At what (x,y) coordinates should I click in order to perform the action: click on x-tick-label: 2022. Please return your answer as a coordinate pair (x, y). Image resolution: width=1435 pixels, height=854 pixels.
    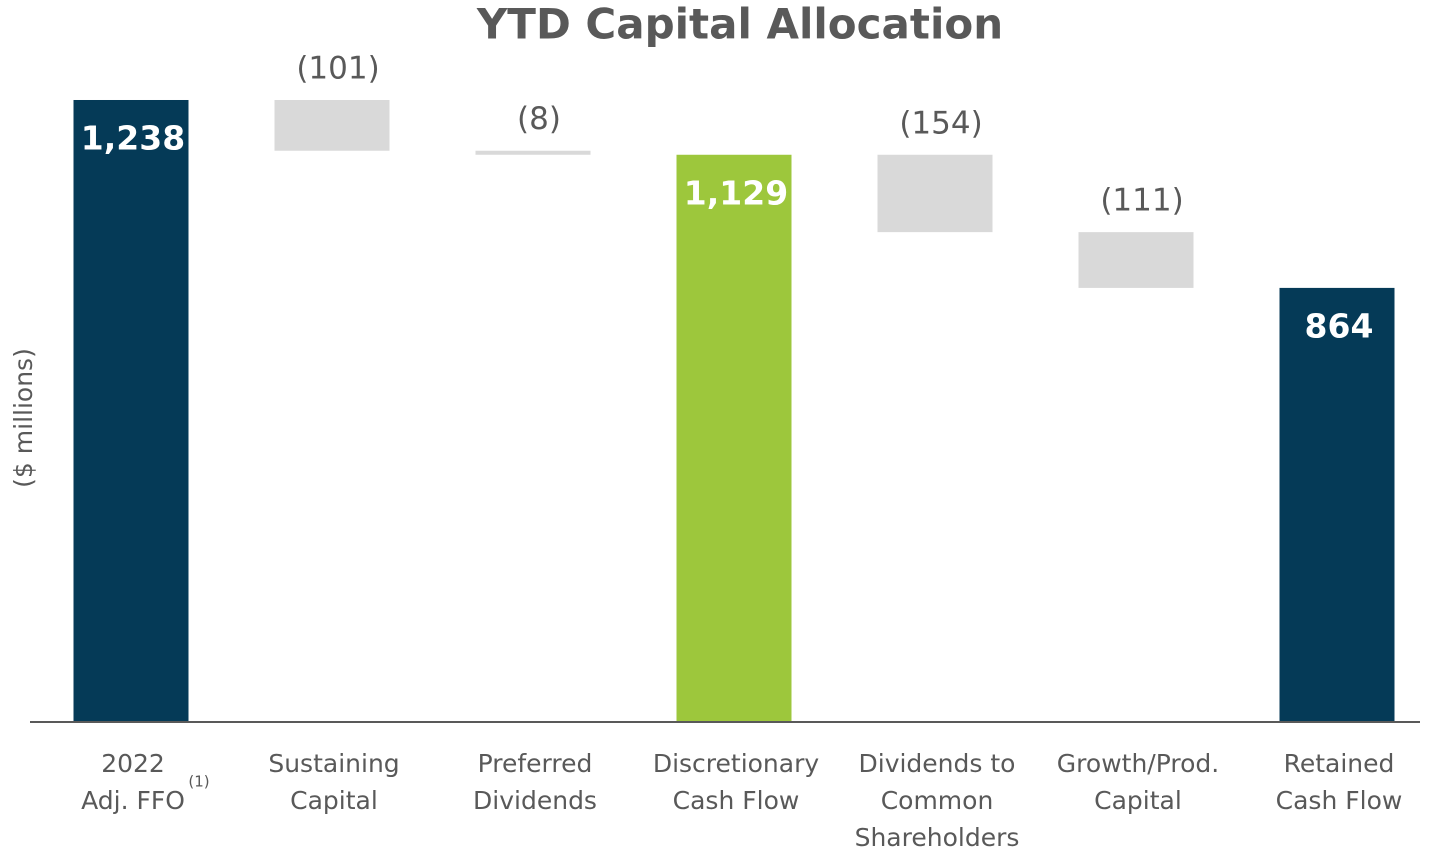
    Looking at the image, I should click on (133, 763).